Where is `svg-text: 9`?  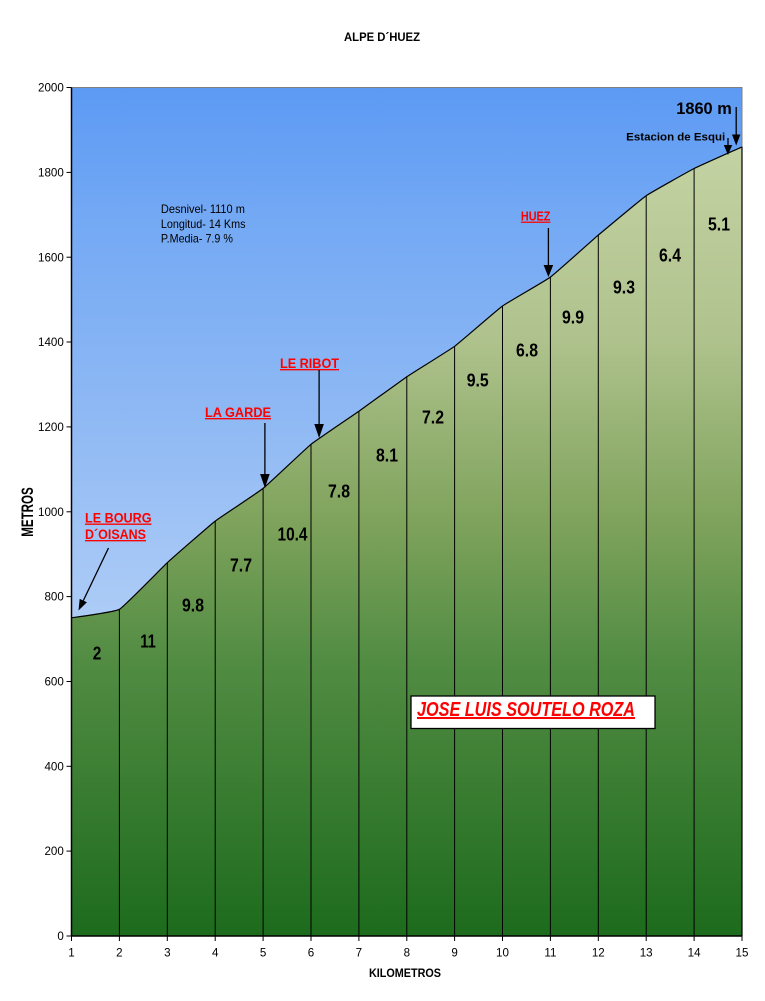
svg-text: 9 is located at coordinates (454, 952).